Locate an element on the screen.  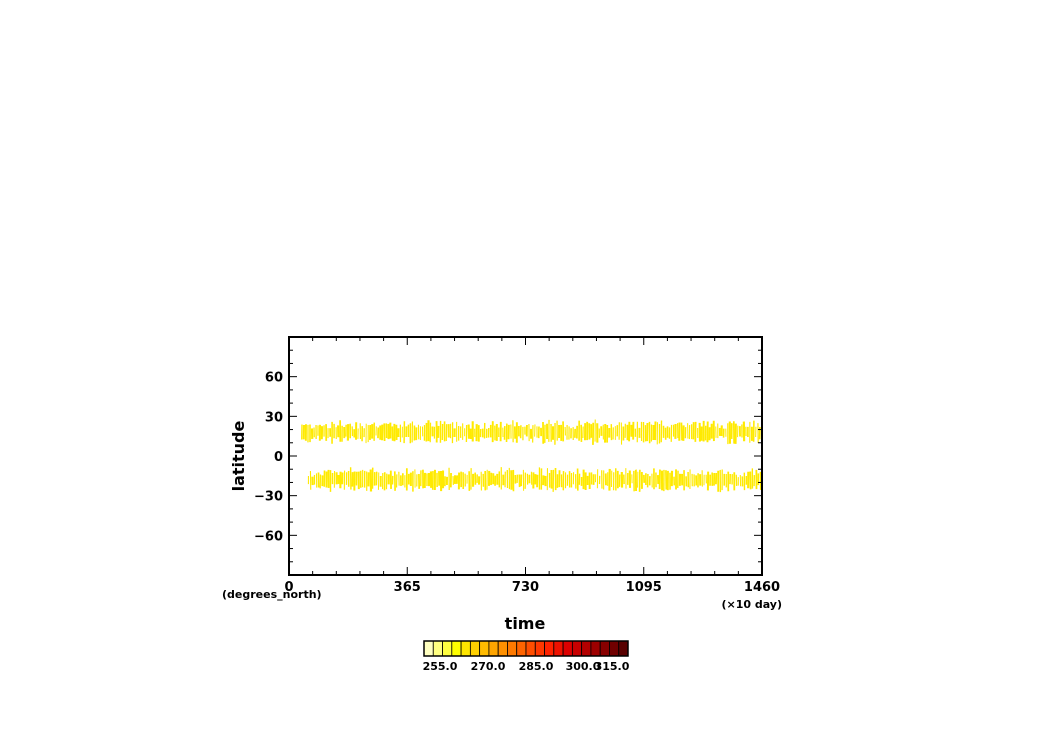
y-tick-label: 30 is located at coordinates (274, 417).